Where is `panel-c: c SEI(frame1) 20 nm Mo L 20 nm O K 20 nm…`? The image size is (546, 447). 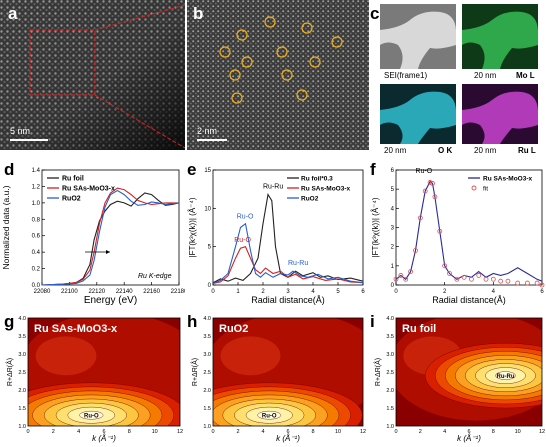 panel-c: c SEI(frame1) 20 nm Mo L 20 nm O K 20 nm… is located at coordinates (458, 77).